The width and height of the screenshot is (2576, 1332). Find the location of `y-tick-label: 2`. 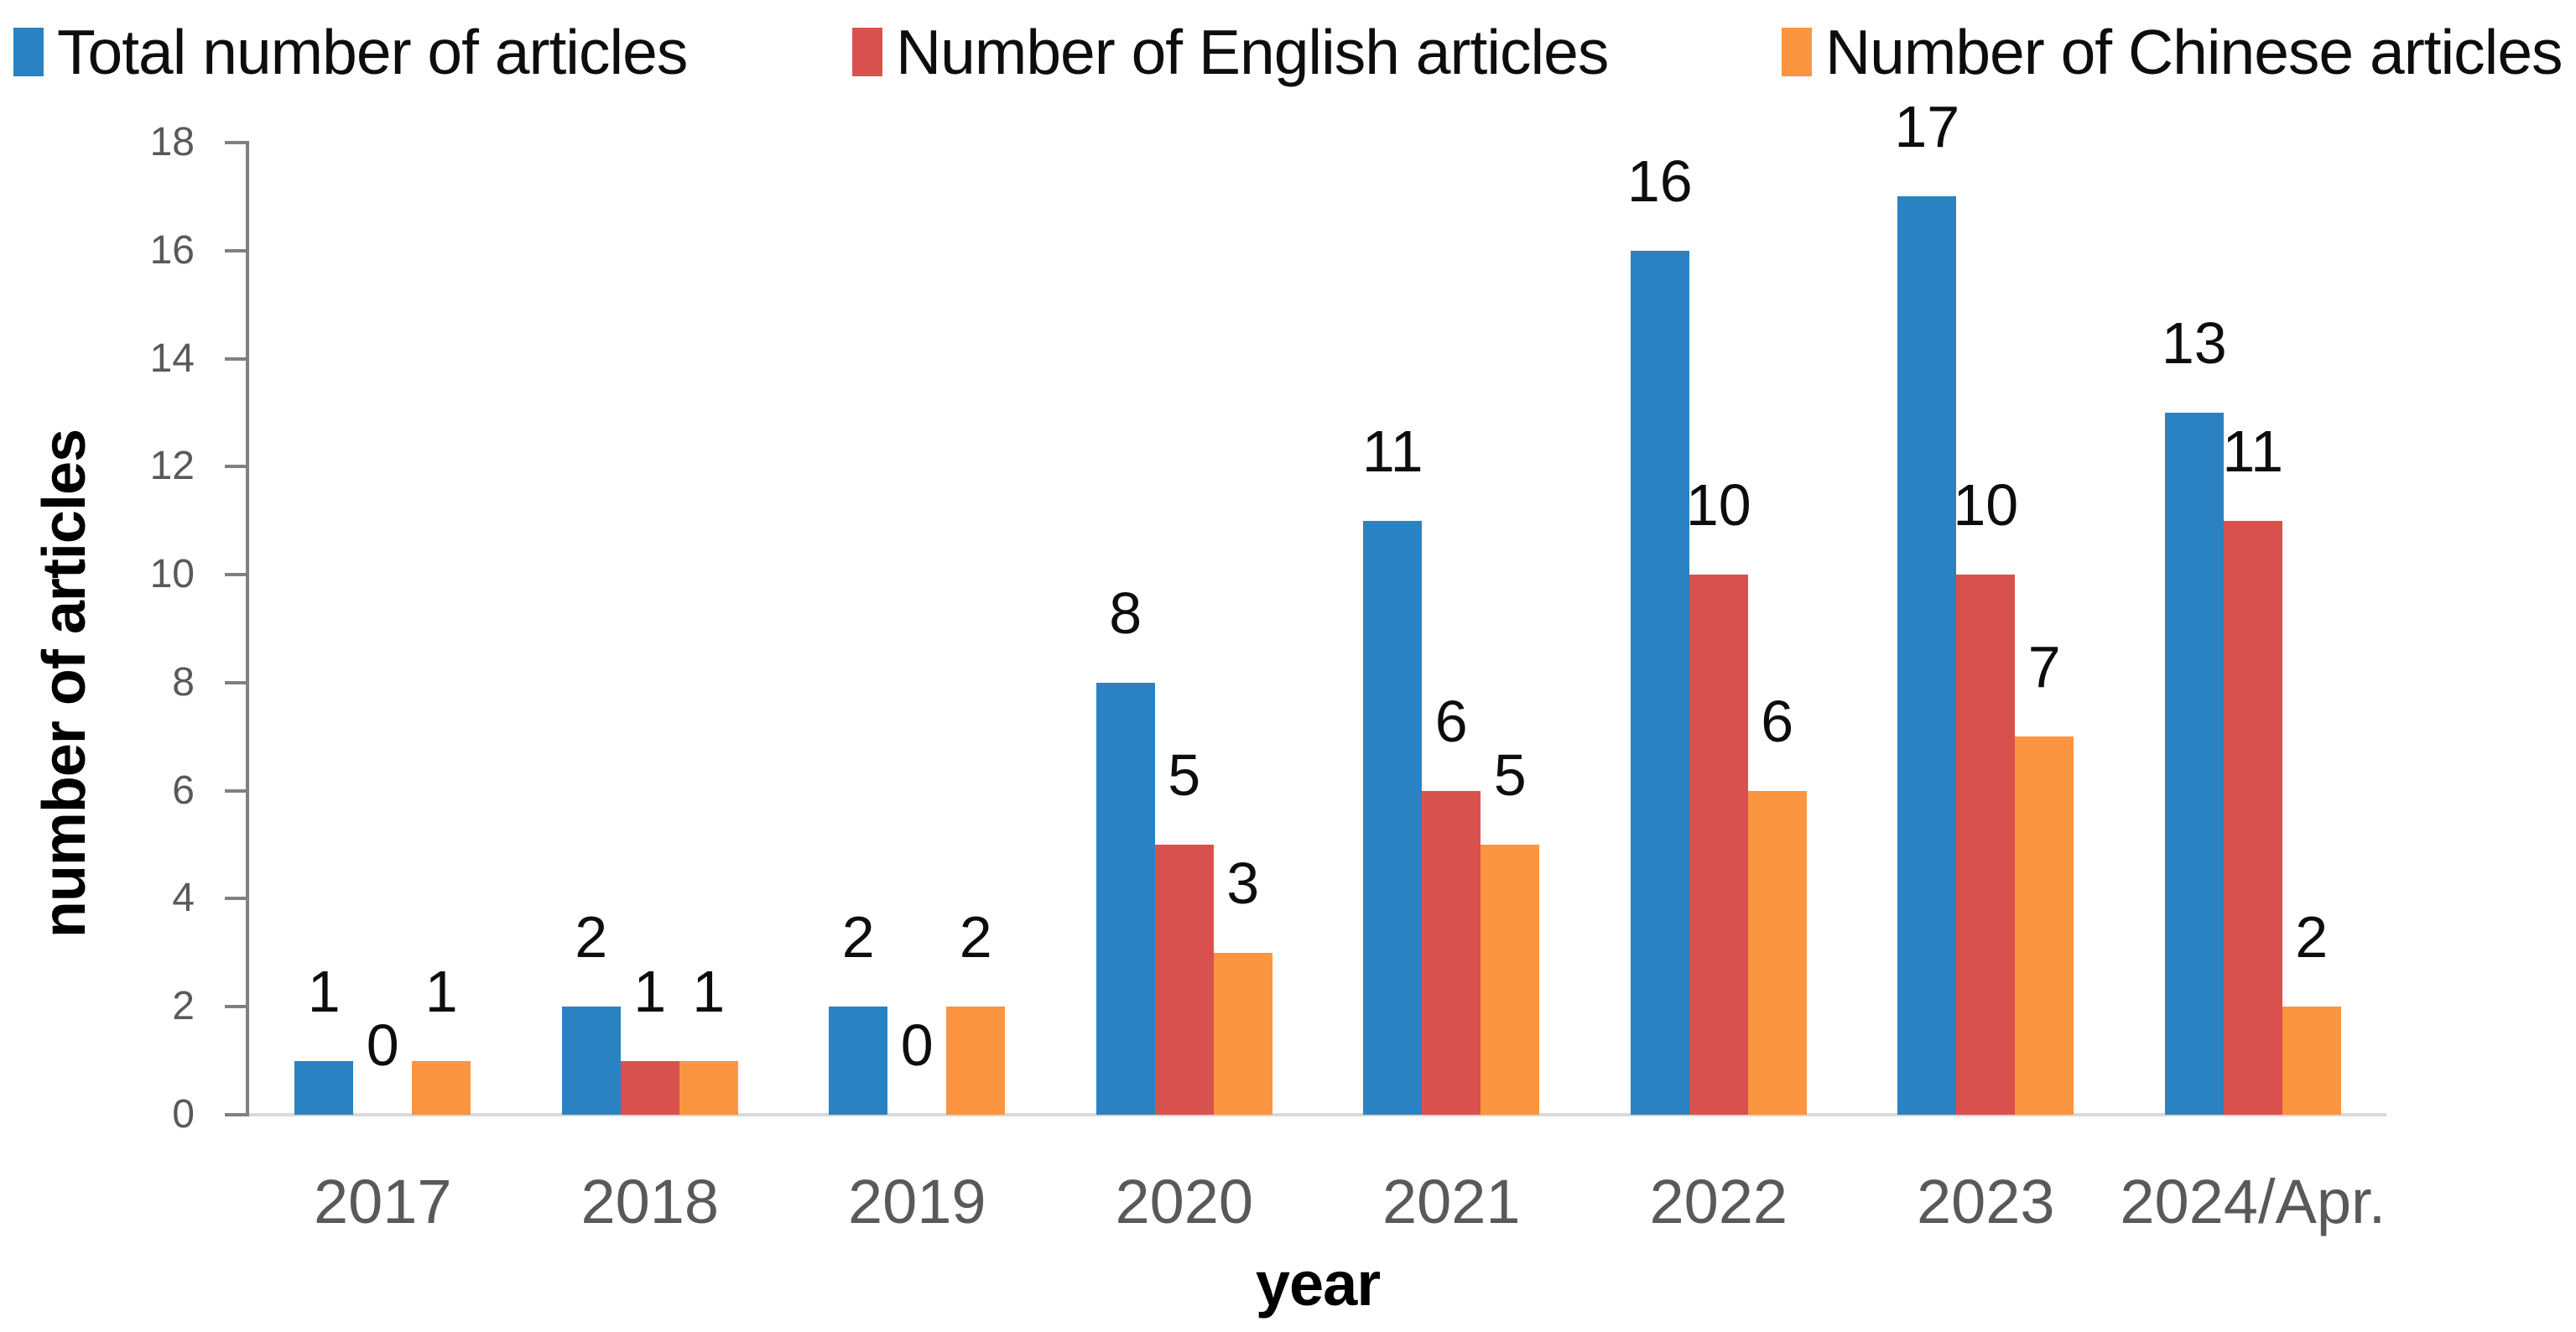

y-tick-label: 2 is located at coordinates (183, 1007).